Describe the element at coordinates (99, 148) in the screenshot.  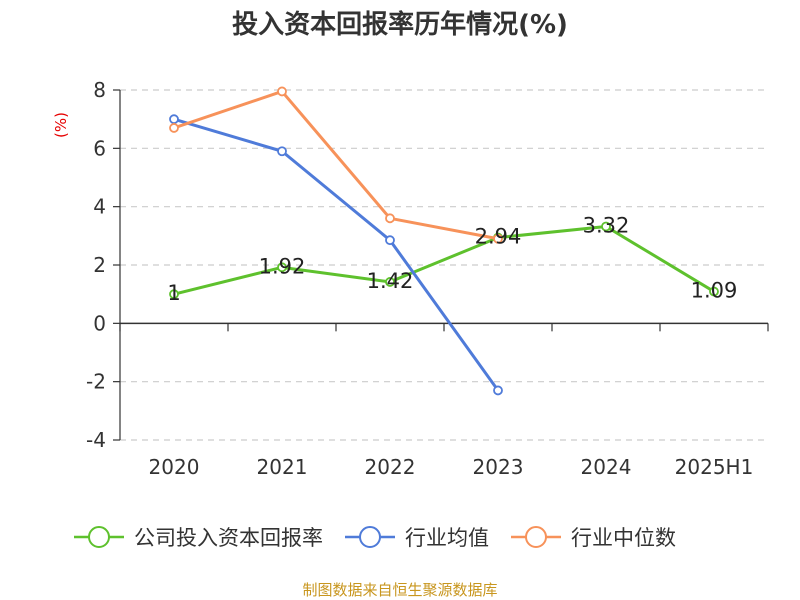
I see `y-tick-label: 6` at that location.